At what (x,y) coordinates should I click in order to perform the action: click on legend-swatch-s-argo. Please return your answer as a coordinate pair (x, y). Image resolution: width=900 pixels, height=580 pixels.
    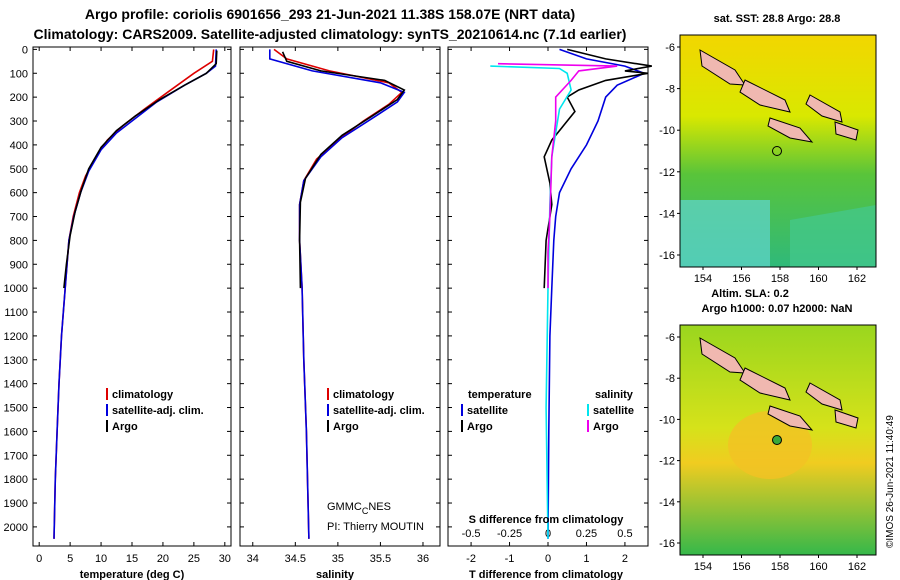
    Looking at the image, I should click on (588, 426).